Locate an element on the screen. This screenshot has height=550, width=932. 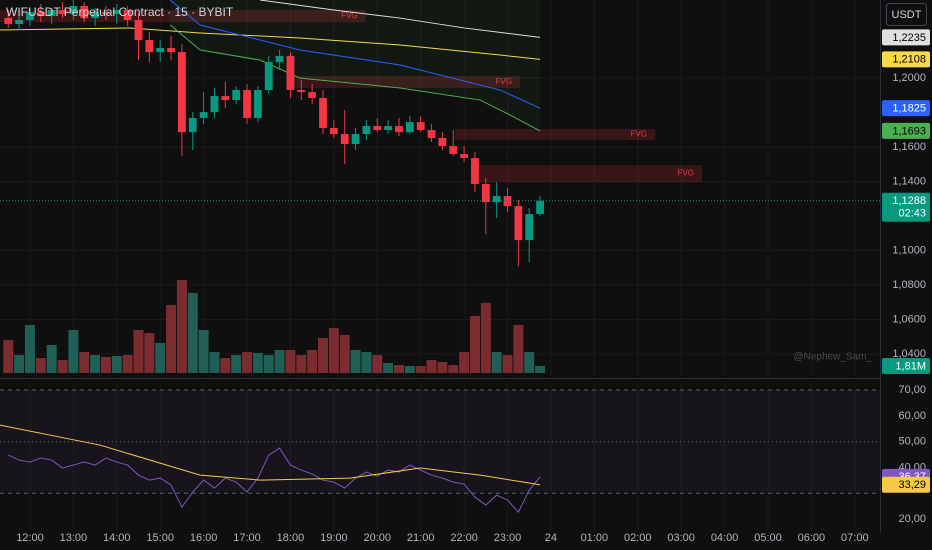
last-price-bg is located at coordinates (906, 207).